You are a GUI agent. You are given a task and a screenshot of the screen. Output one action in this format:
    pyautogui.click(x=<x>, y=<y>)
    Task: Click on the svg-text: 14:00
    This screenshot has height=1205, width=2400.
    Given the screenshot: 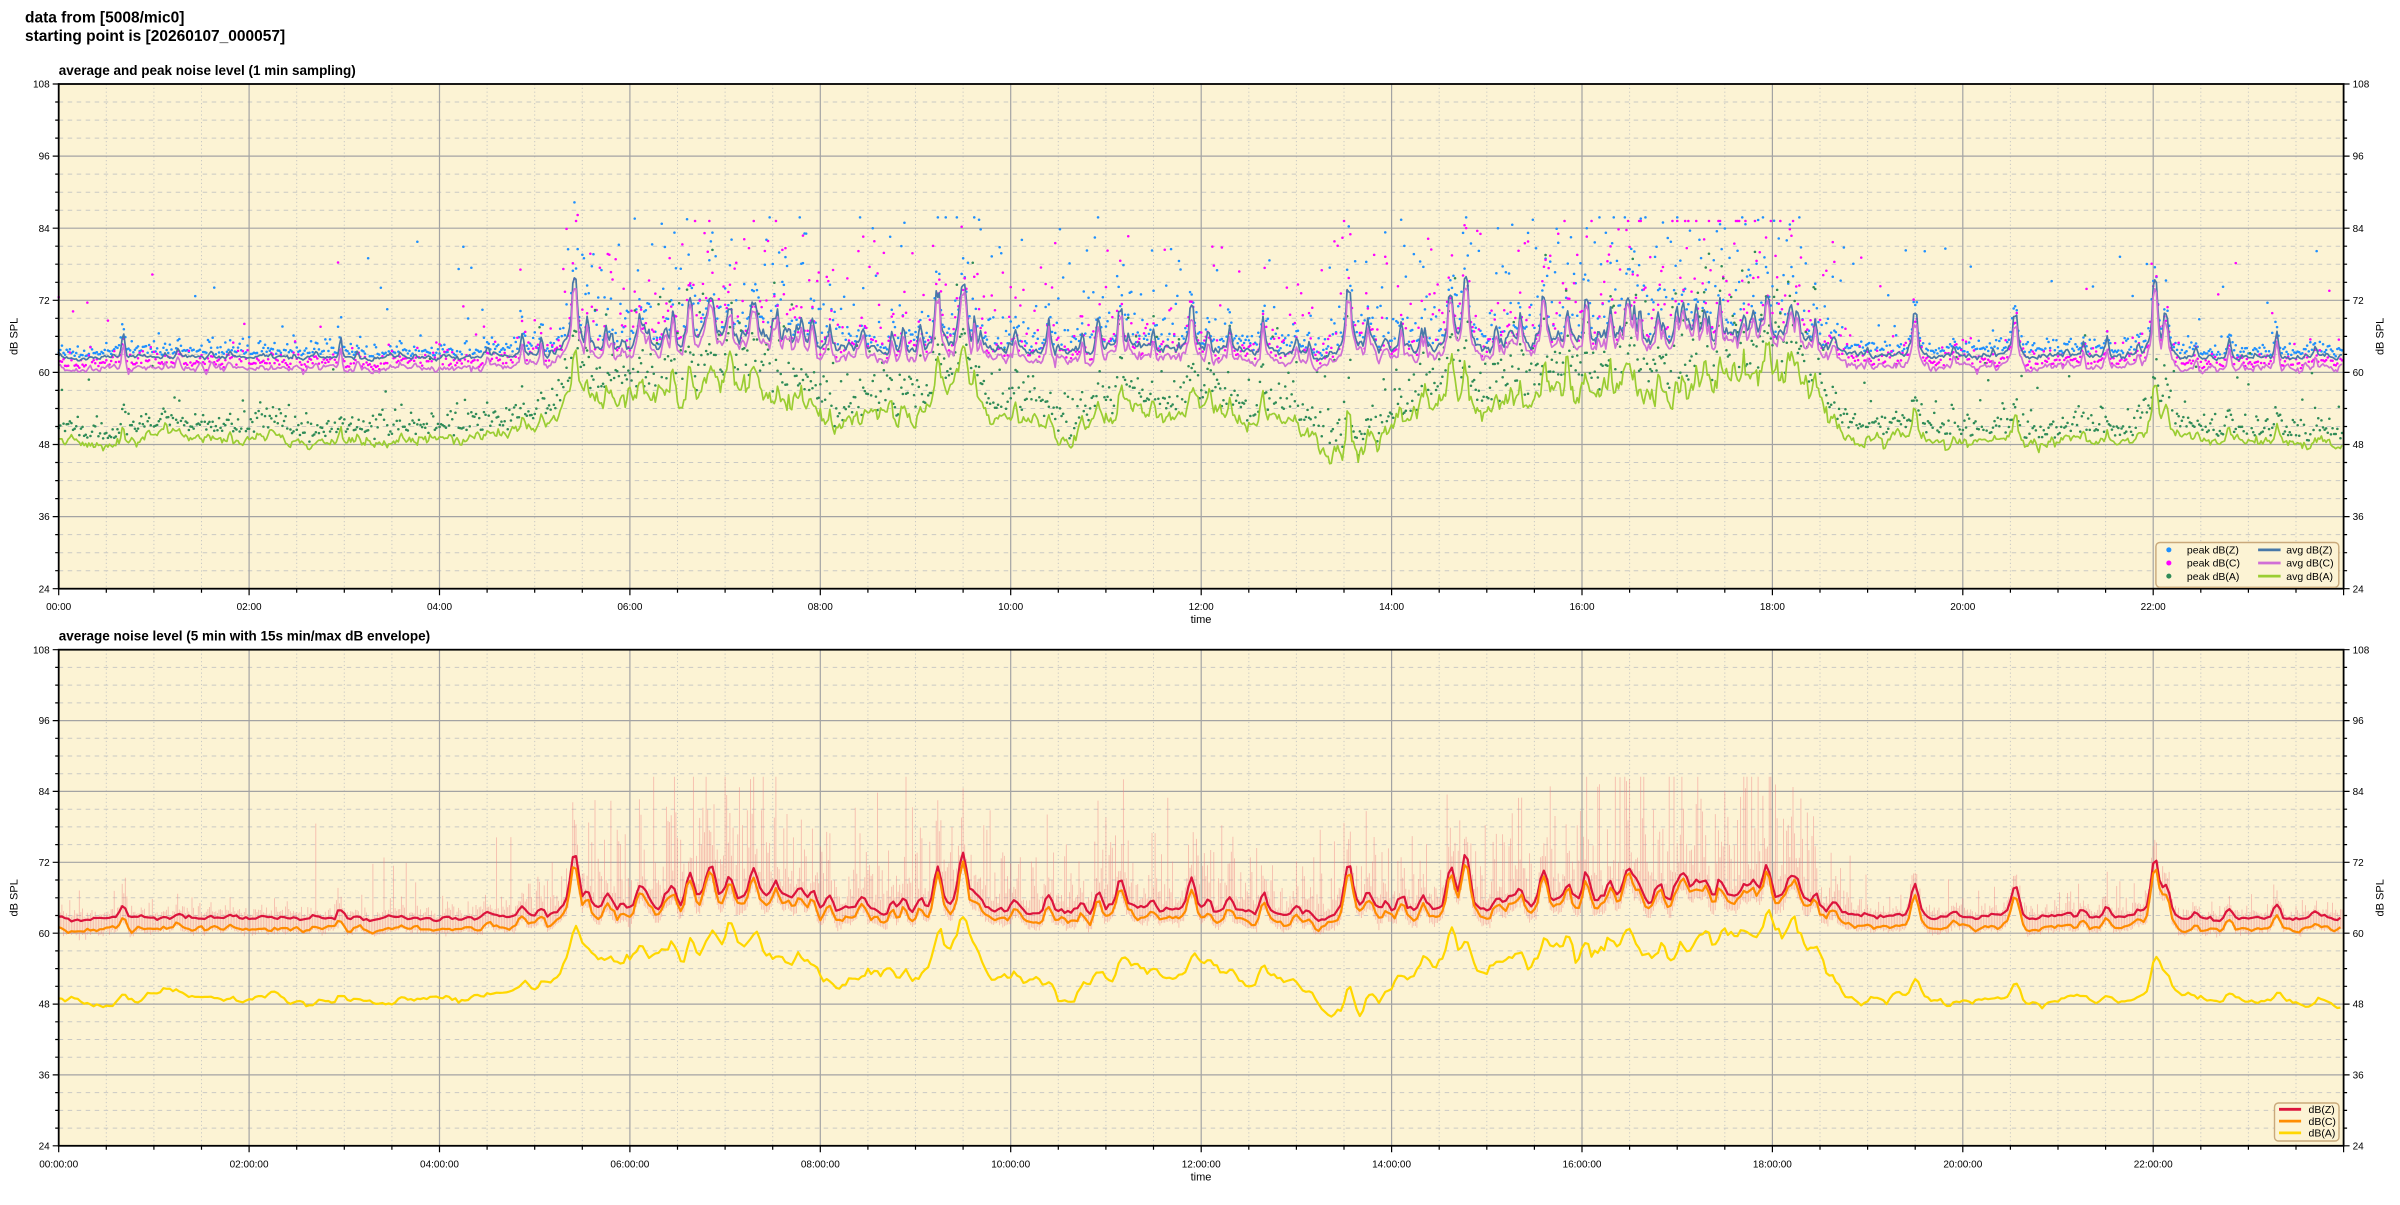 What is the action you would take?
    pyautogui.click(x=1391, y=607)
    